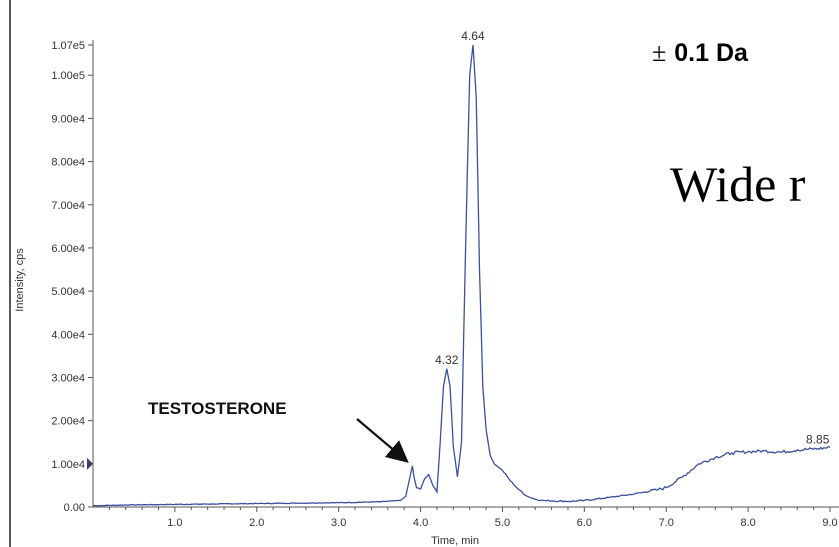 This screenshot has width=839, height=547. Describe the element at coordinates (68, 163) in the screenshot. I see `y-tick-label: 8.00e4` at that location.